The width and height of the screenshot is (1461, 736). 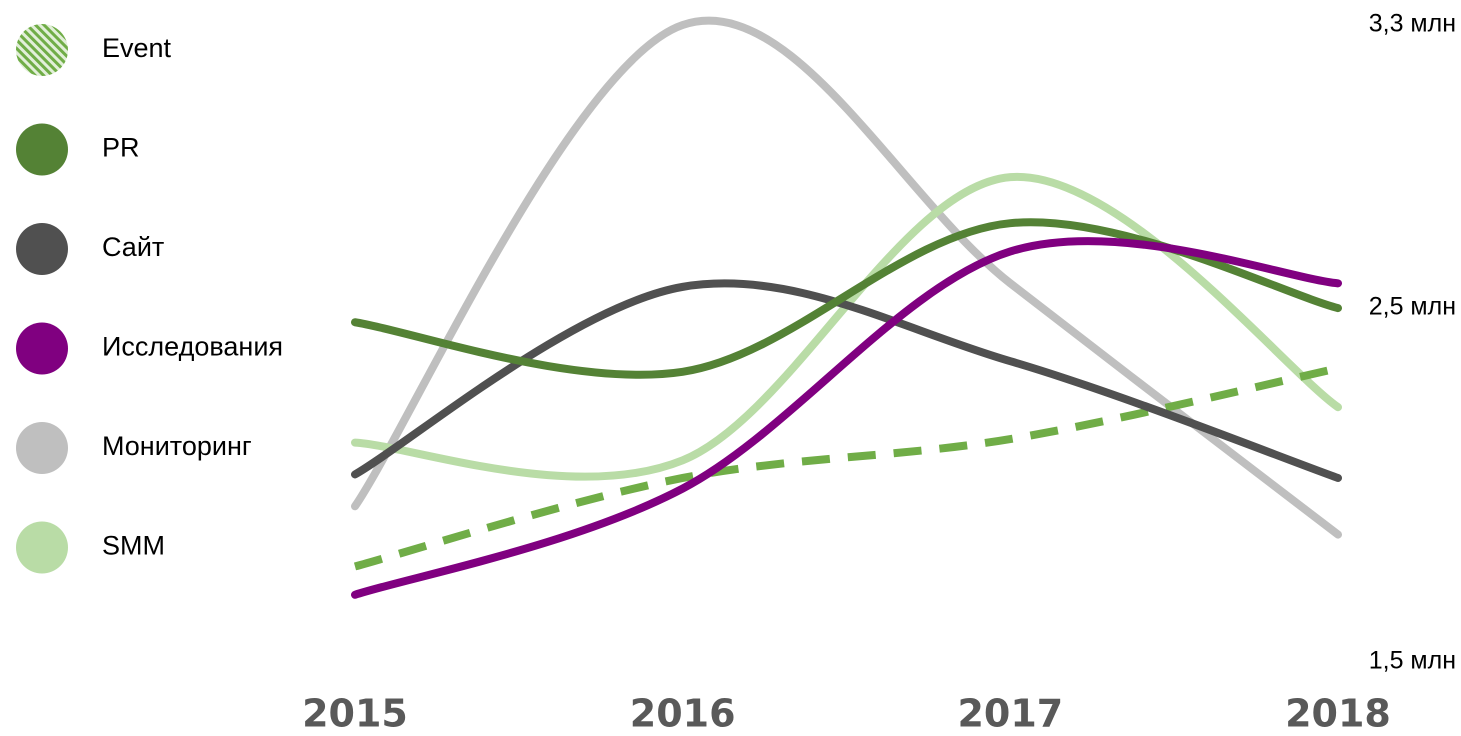 I want to click on legend-label: SMM, so click(x=133, y=546).